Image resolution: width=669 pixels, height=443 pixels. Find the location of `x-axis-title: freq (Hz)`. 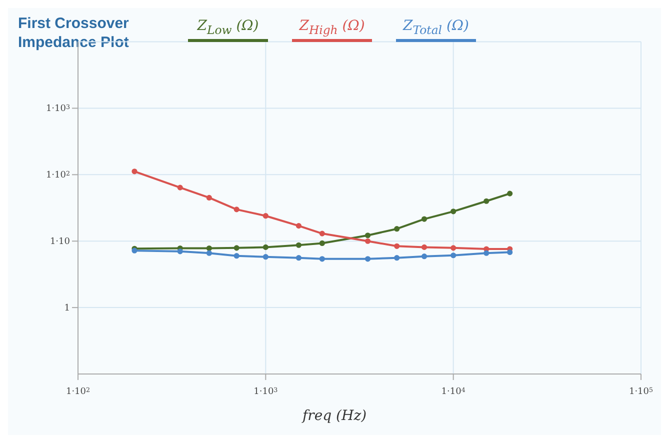

x-axis-title: freq (Hz) is located at coordinates (334, 416).